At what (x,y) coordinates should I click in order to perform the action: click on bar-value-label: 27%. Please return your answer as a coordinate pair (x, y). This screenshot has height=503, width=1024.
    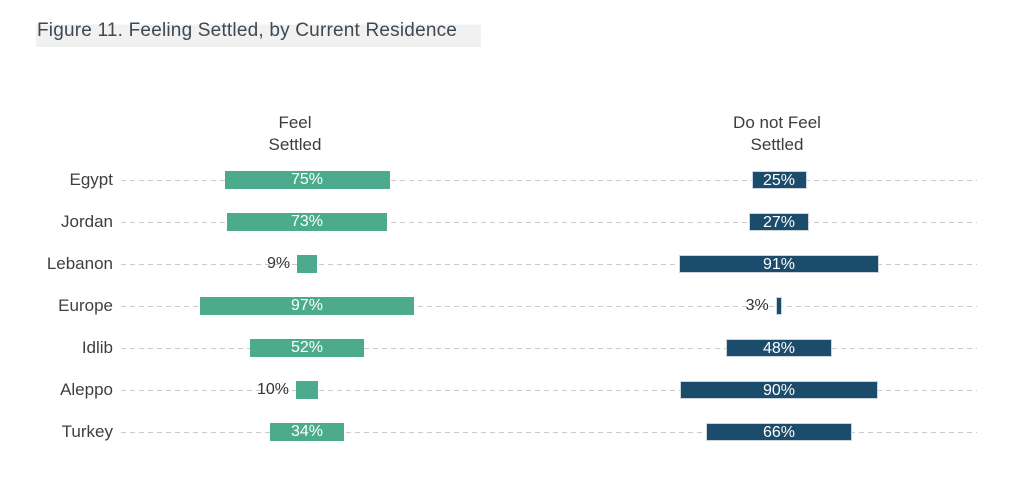
    Looking at the image, I should click on (778, 222).